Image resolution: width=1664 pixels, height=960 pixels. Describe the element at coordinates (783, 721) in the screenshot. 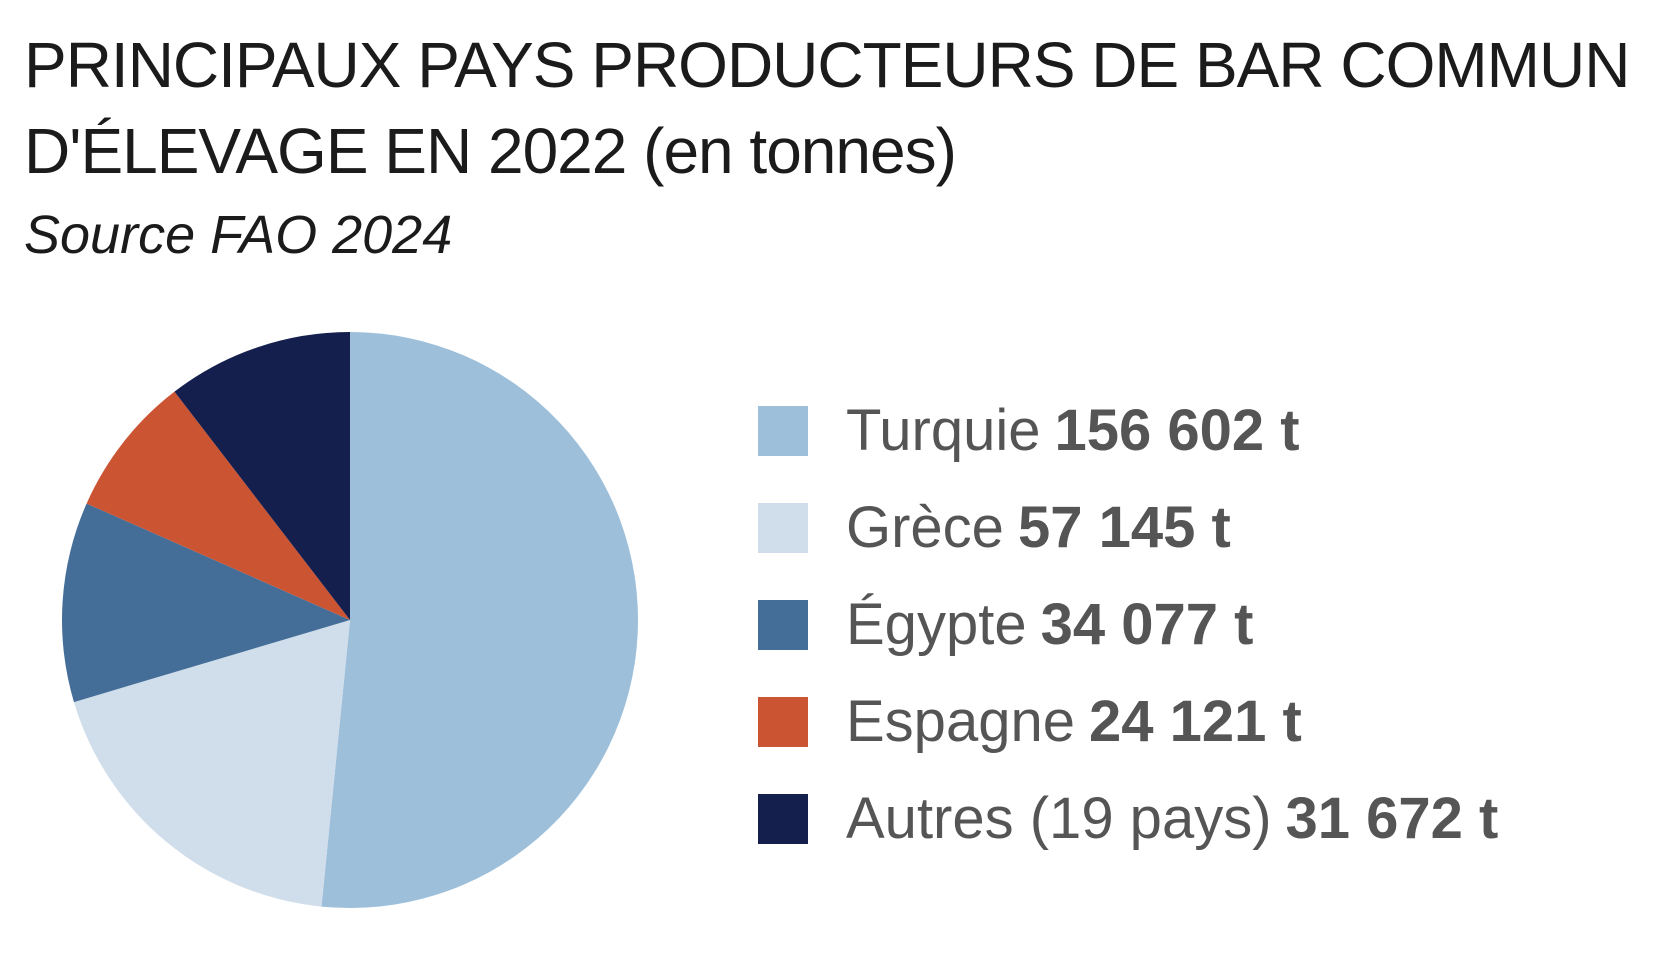

I see `legend-swatch-espagne` at that location.